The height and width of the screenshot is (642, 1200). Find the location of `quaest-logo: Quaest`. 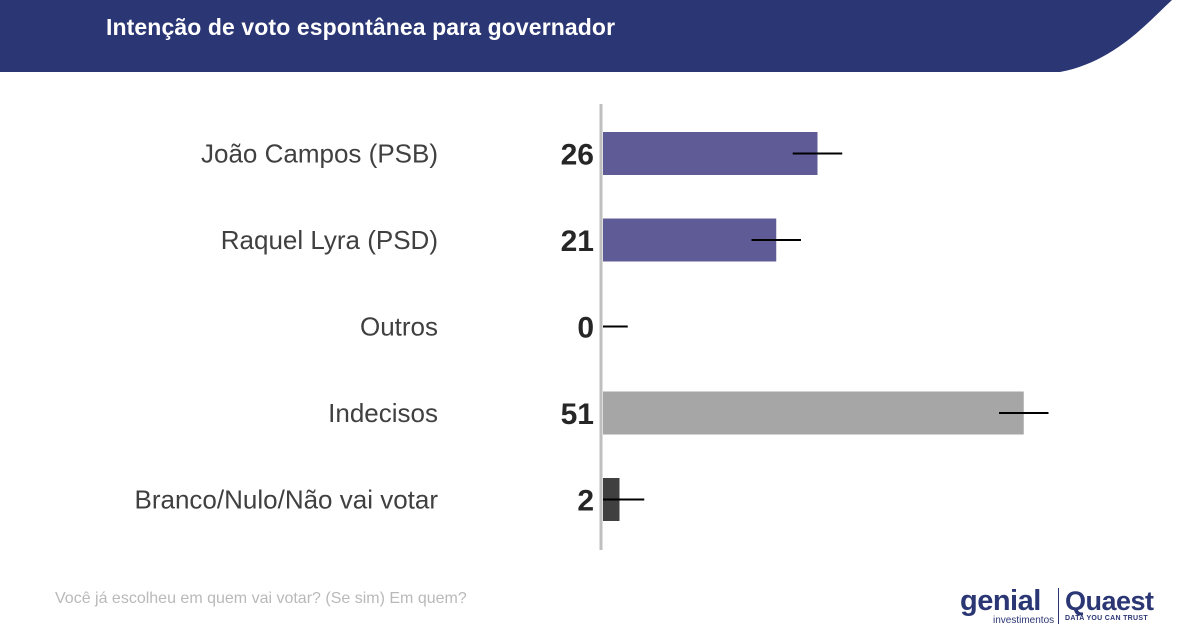

quaest-logo: Quaest is located at coordinates (1109, 601).